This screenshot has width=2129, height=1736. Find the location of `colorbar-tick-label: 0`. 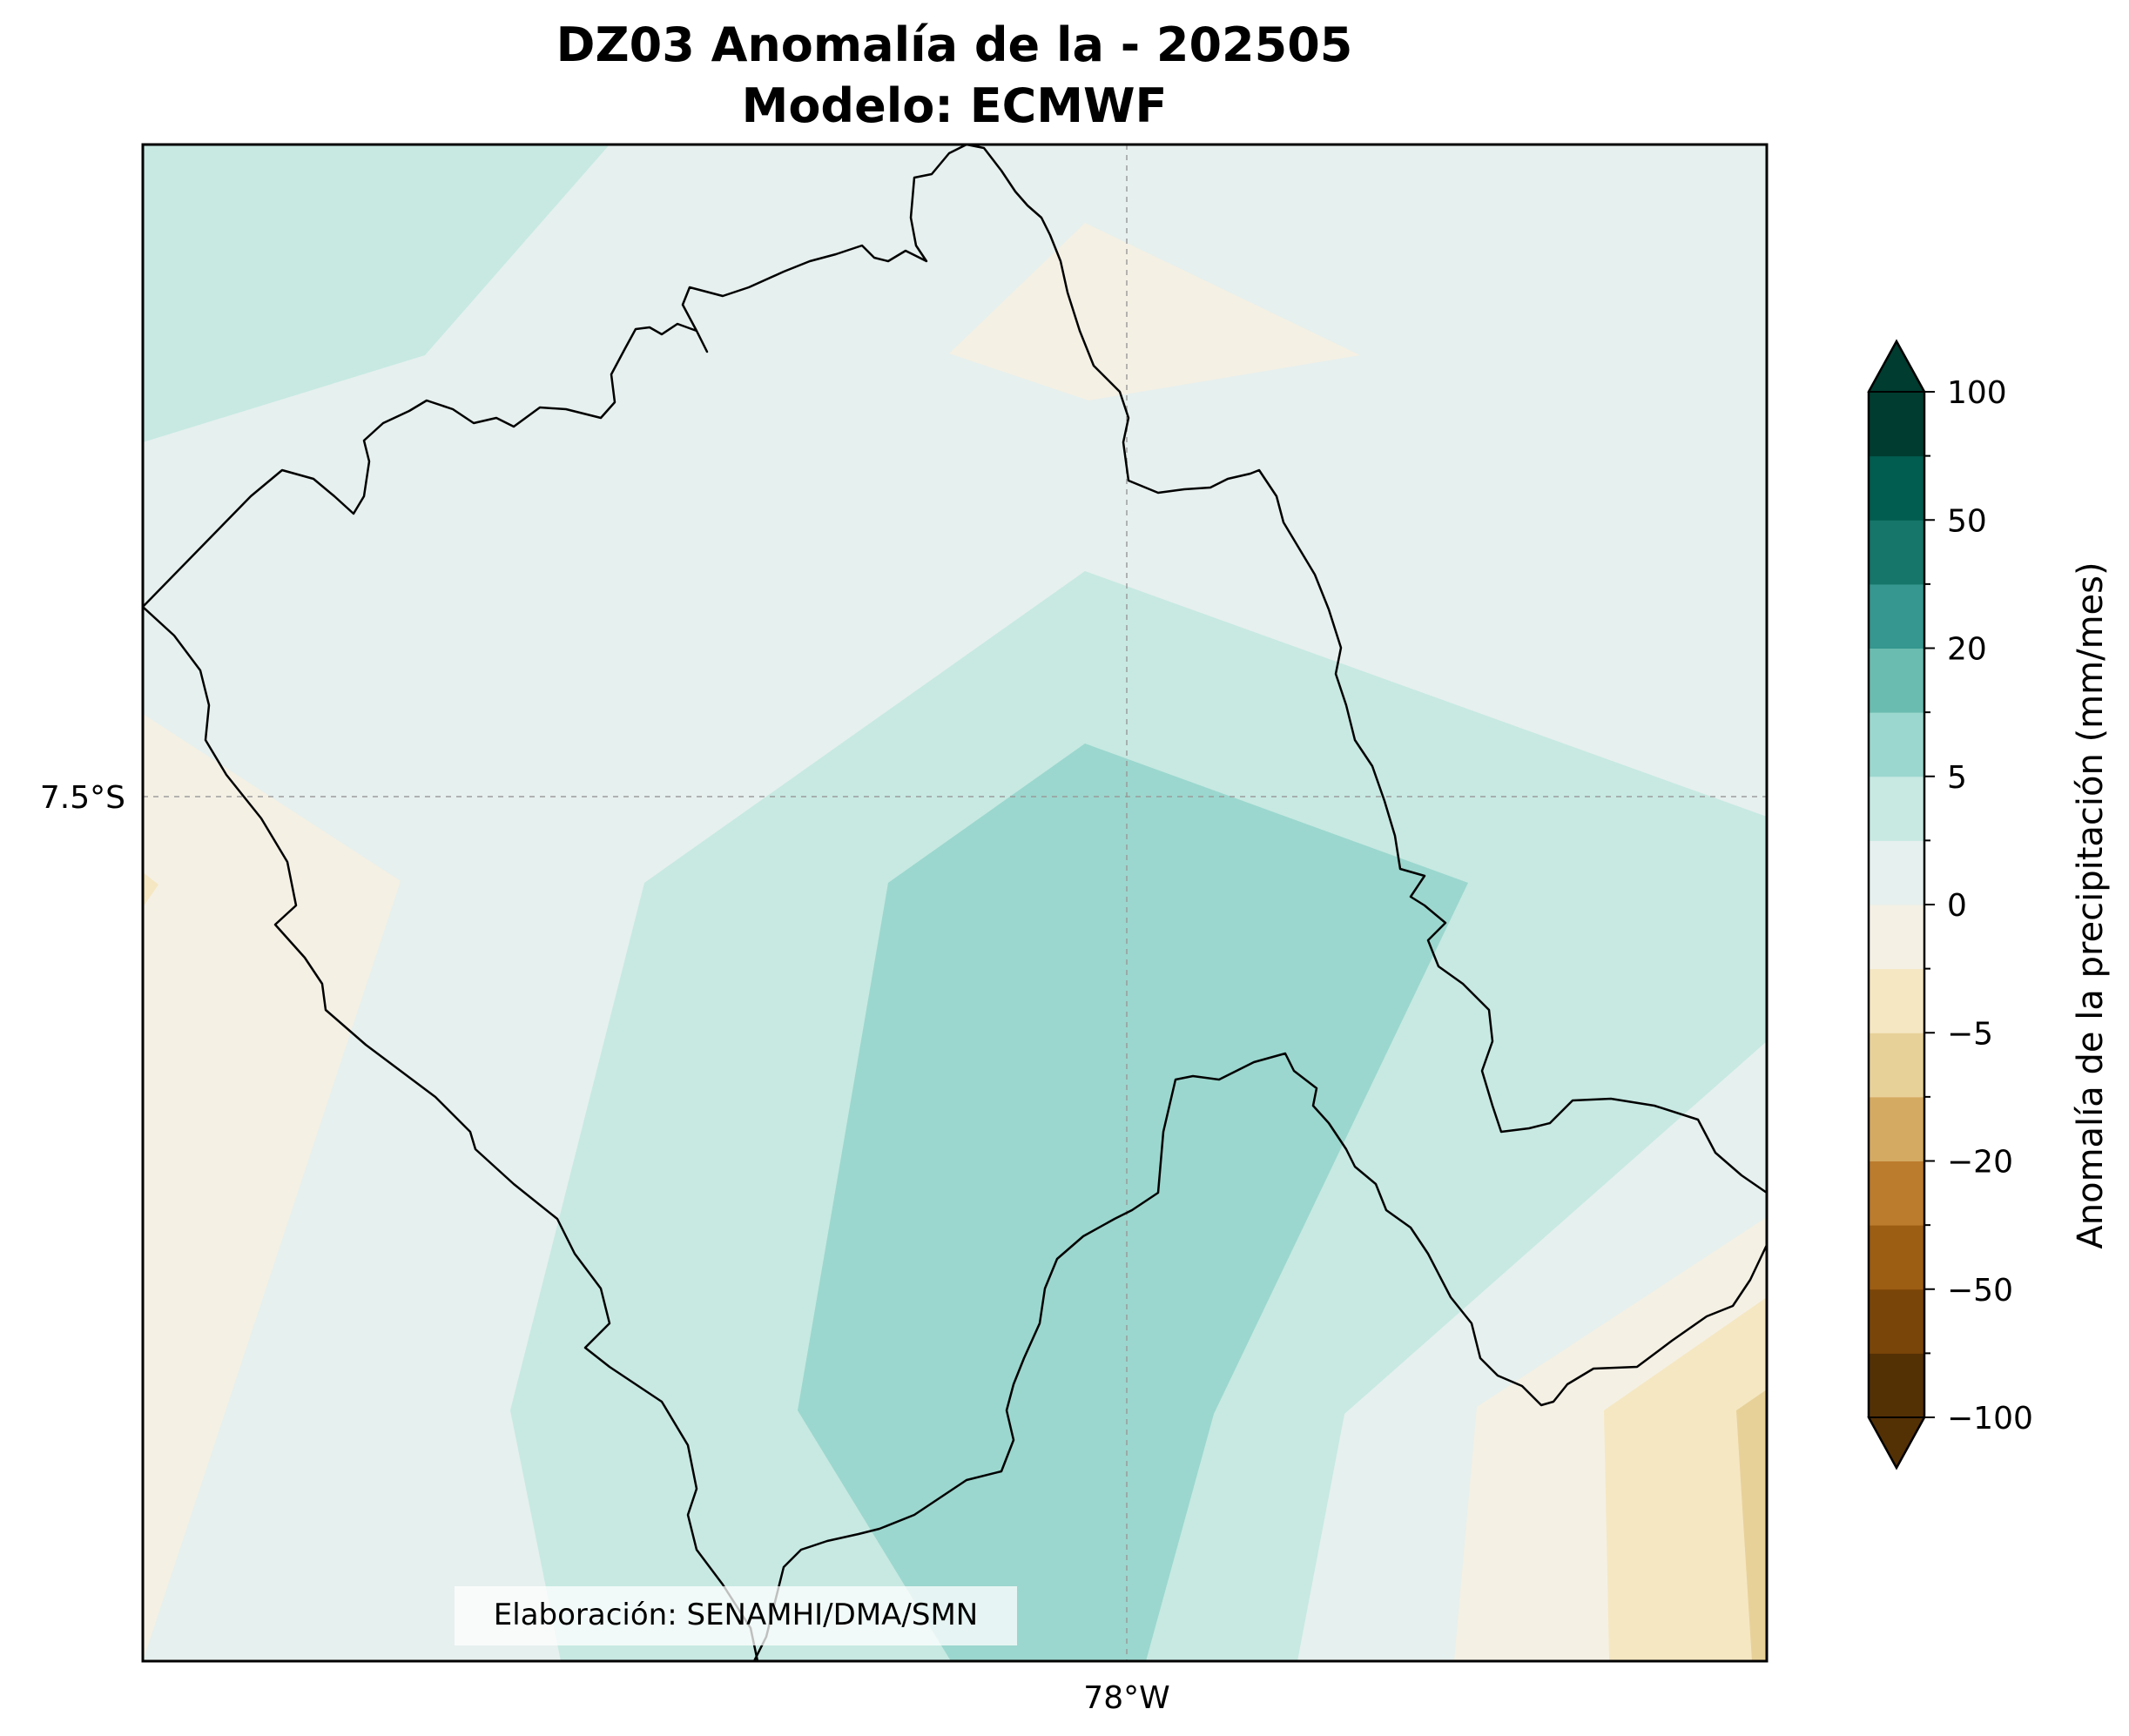

colorbar-tick-label: 0 is located at coordinates (1957, 906).